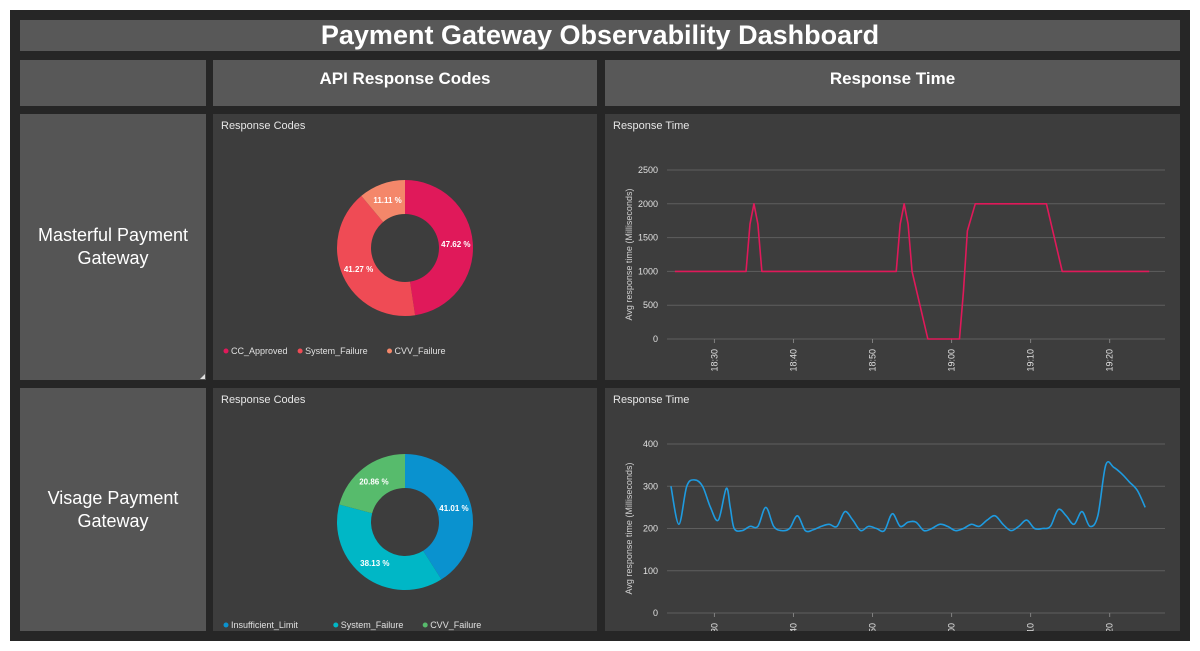  I want to click on x-tick-label: 19:00, so click(952, 360).